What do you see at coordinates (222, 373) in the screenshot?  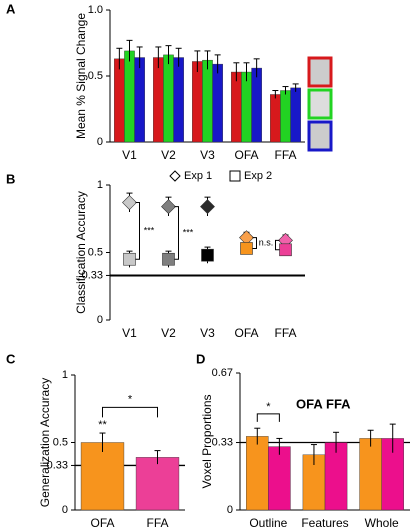 I see `y-tick-label: 0.67` at bounding box center [222, 373].